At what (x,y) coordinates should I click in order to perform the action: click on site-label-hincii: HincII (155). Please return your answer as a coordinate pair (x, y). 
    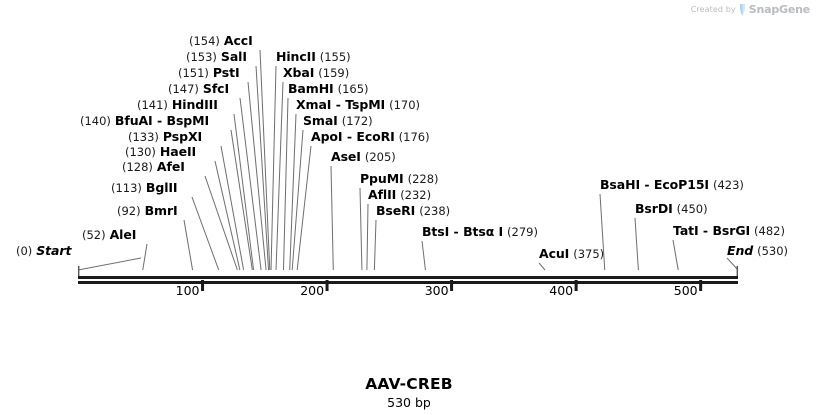
    Looking at the image, I should click on (313, 57).